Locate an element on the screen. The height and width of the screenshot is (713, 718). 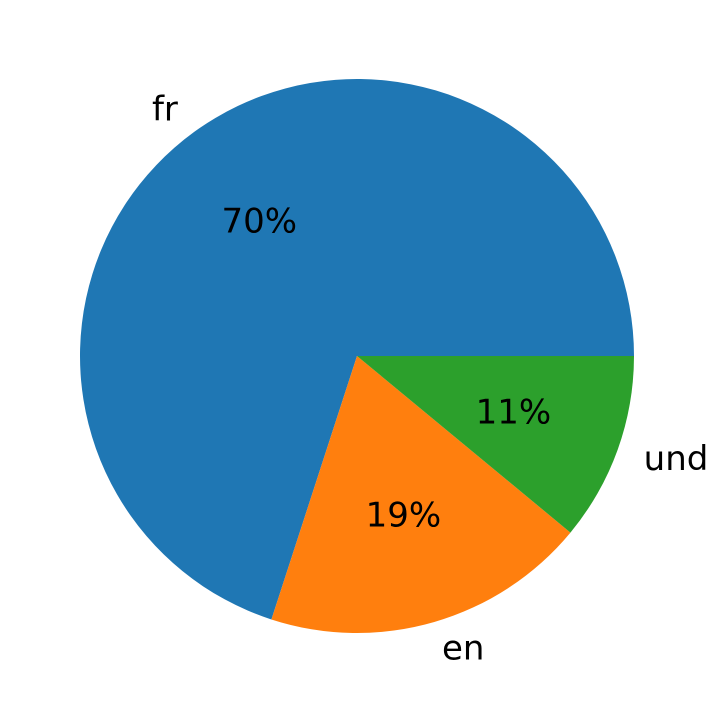
category-label-en: en is located at coordinates (463, 649).